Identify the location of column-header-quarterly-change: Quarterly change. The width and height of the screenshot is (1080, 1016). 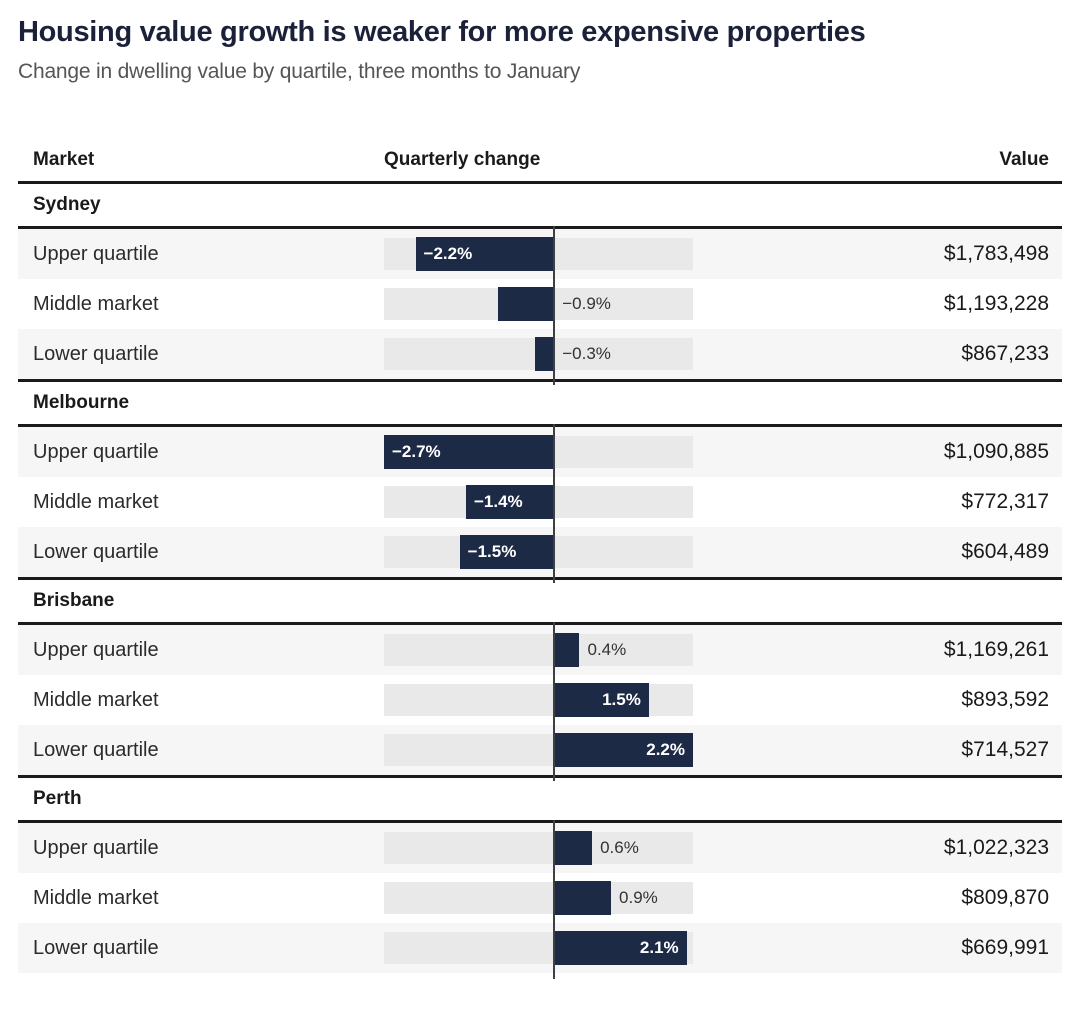
(462, 160).